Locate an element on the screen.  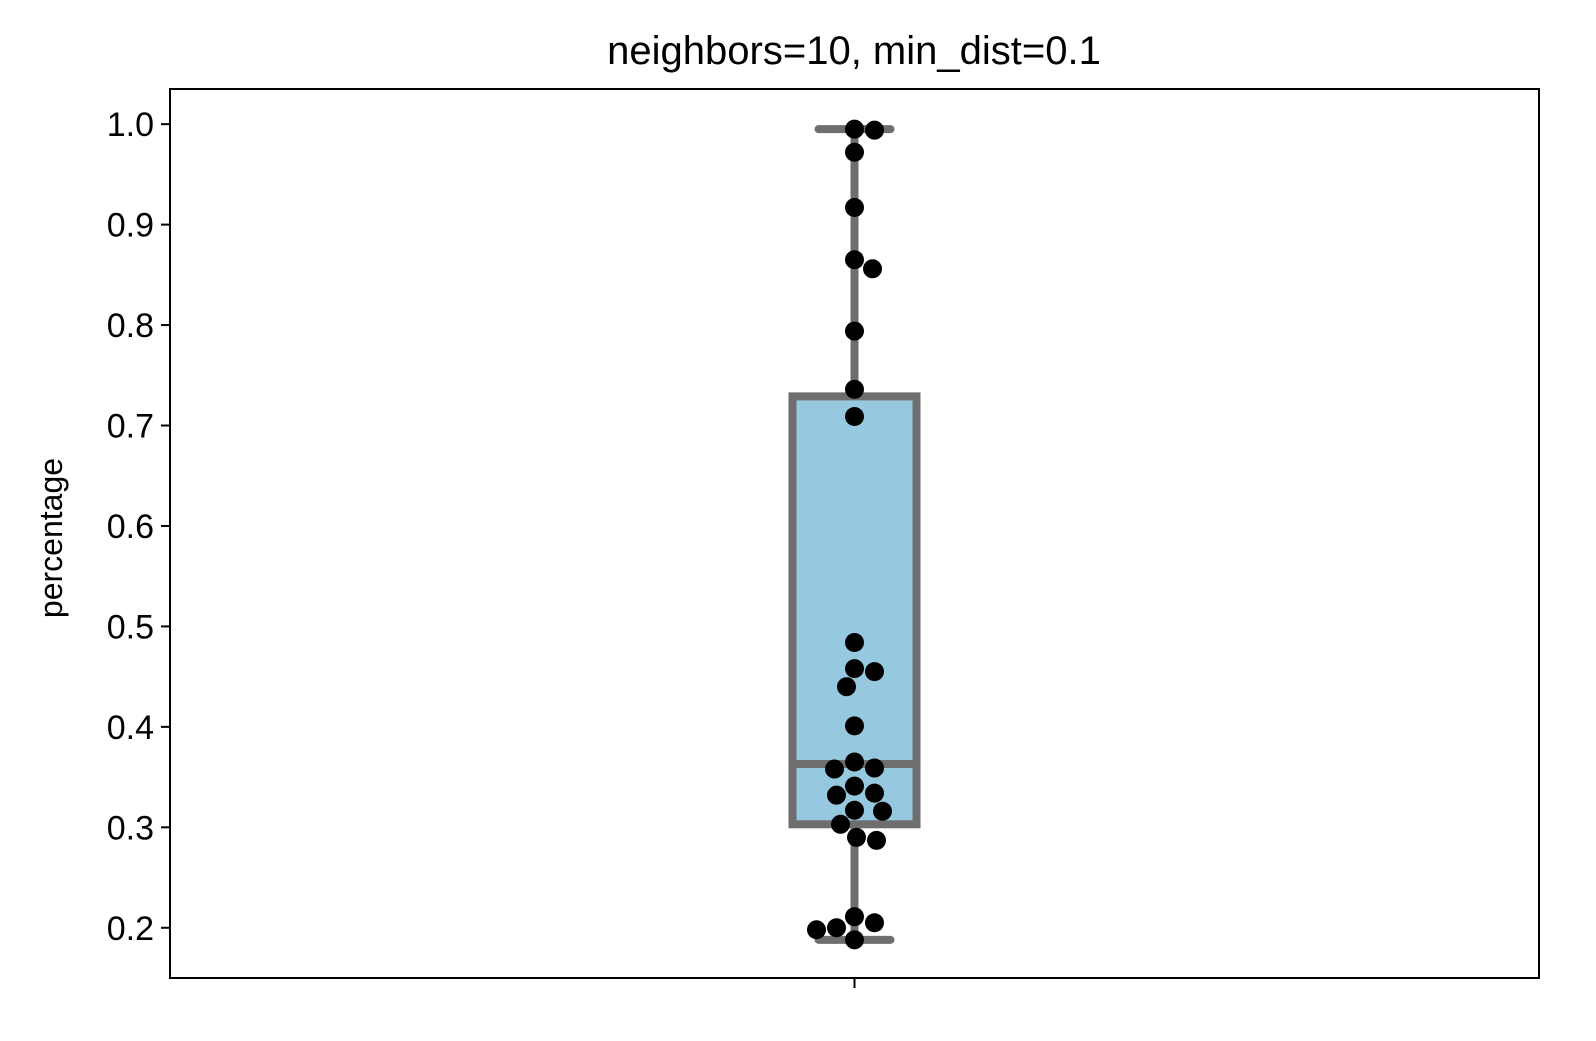
y-tick-label: 0.5 is located at coordinates (130, 627).